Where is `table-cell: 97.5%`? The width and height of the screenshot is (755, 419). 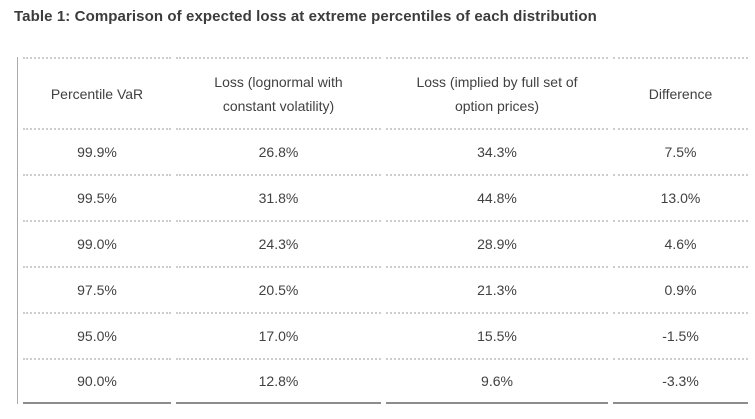
table-cell: 97.5% is located at coordinates (97, 289).